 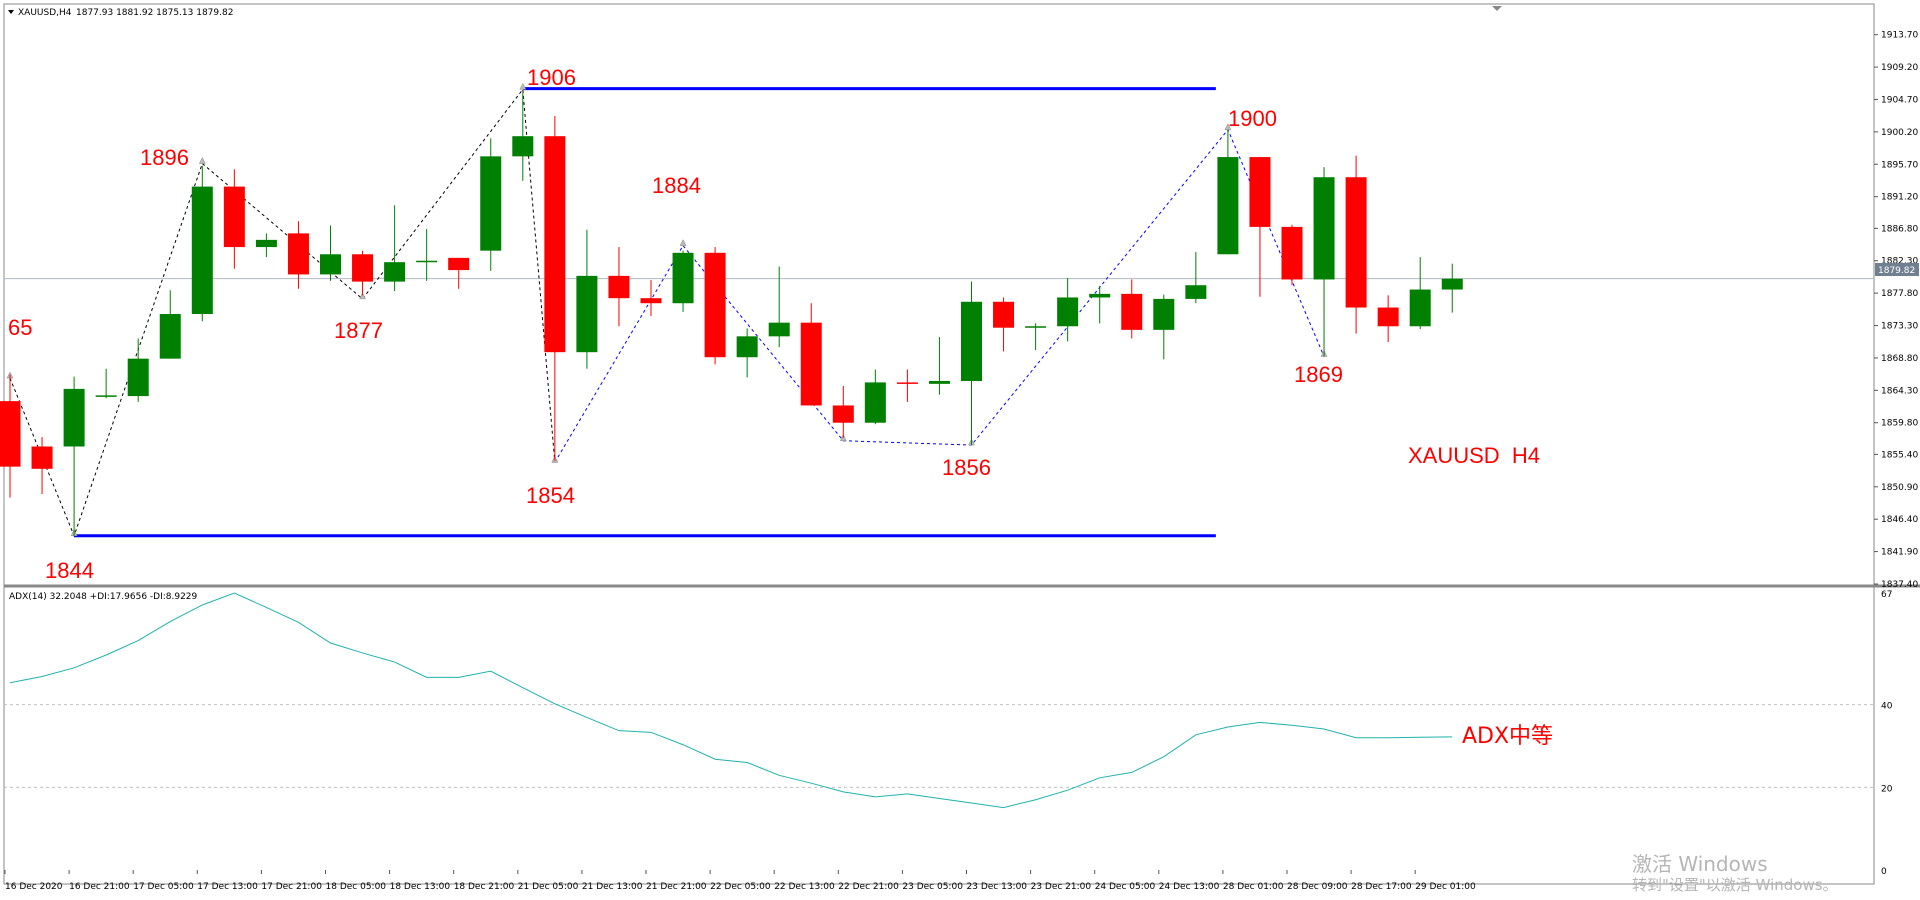 I want to click on price-axis-label: 1868.80, so click(x=1899, y=359).